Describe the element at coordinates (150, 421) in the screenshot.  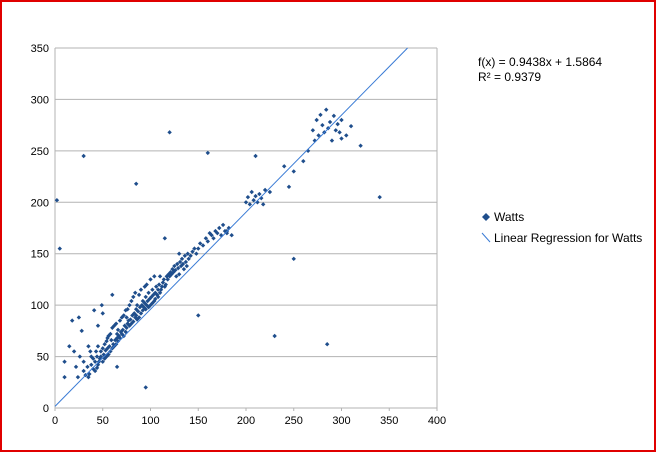
I see `x-tick-label: 100` at that location.